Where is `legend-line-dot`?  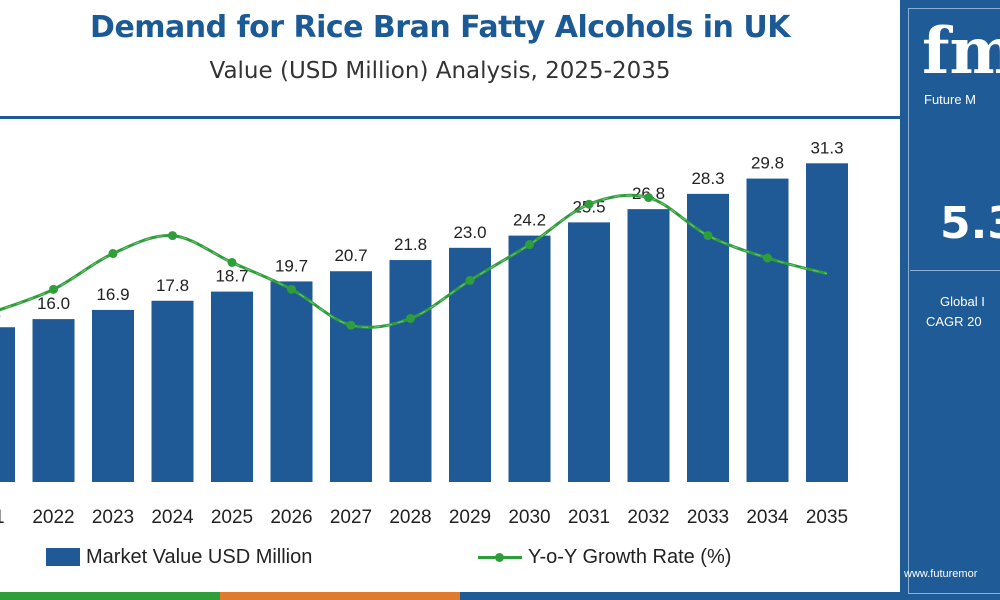
legend-line-dot is located at coordinates (499, 557).